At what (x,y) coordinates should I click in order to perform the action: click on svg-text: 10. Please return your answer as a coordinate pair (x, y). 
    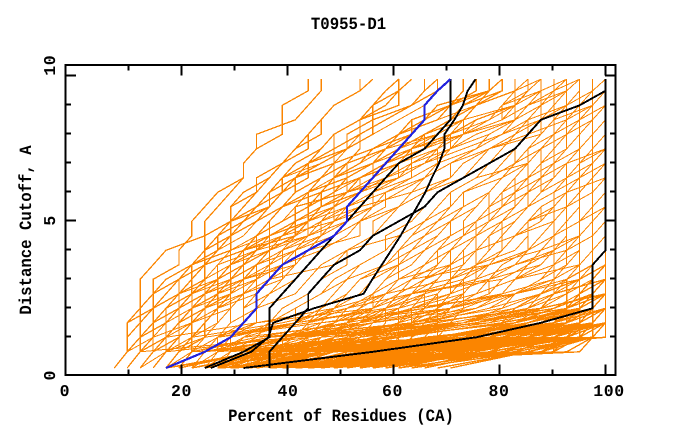
    Looking at the image, I should click on (50, 65).